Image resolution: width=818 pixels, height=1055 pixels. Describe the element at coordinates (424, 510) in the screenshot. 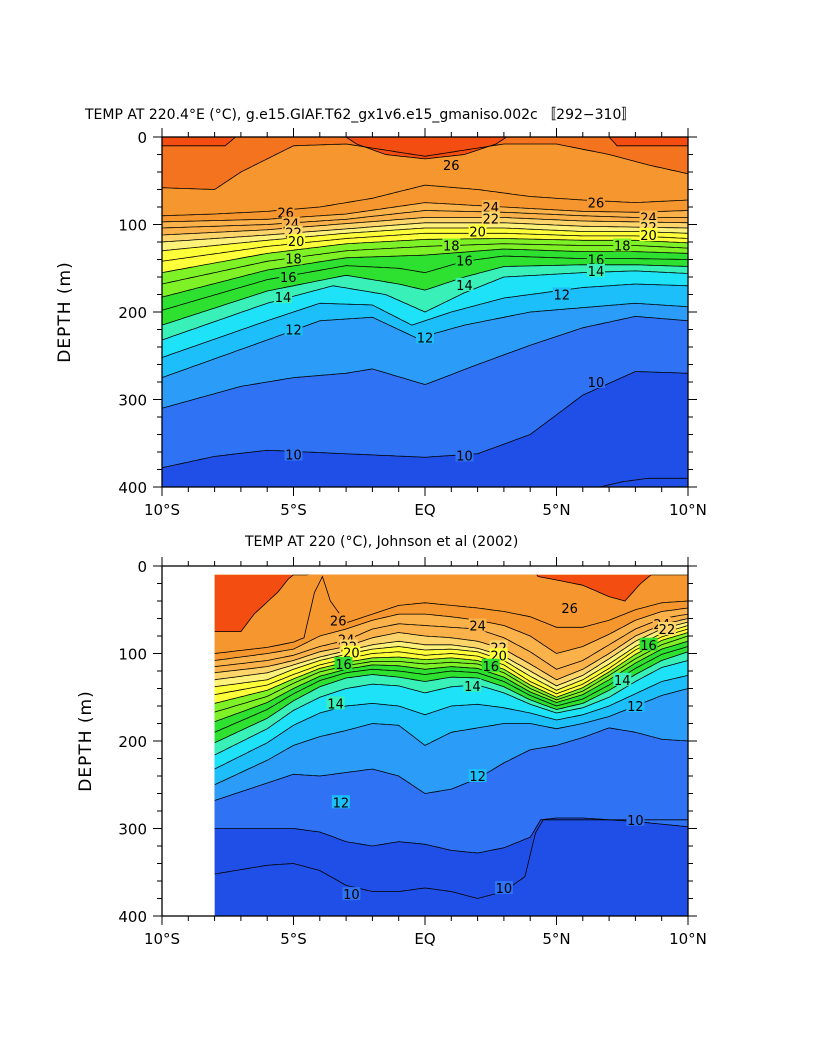

I see `x-tick-label: EQ` at that location.